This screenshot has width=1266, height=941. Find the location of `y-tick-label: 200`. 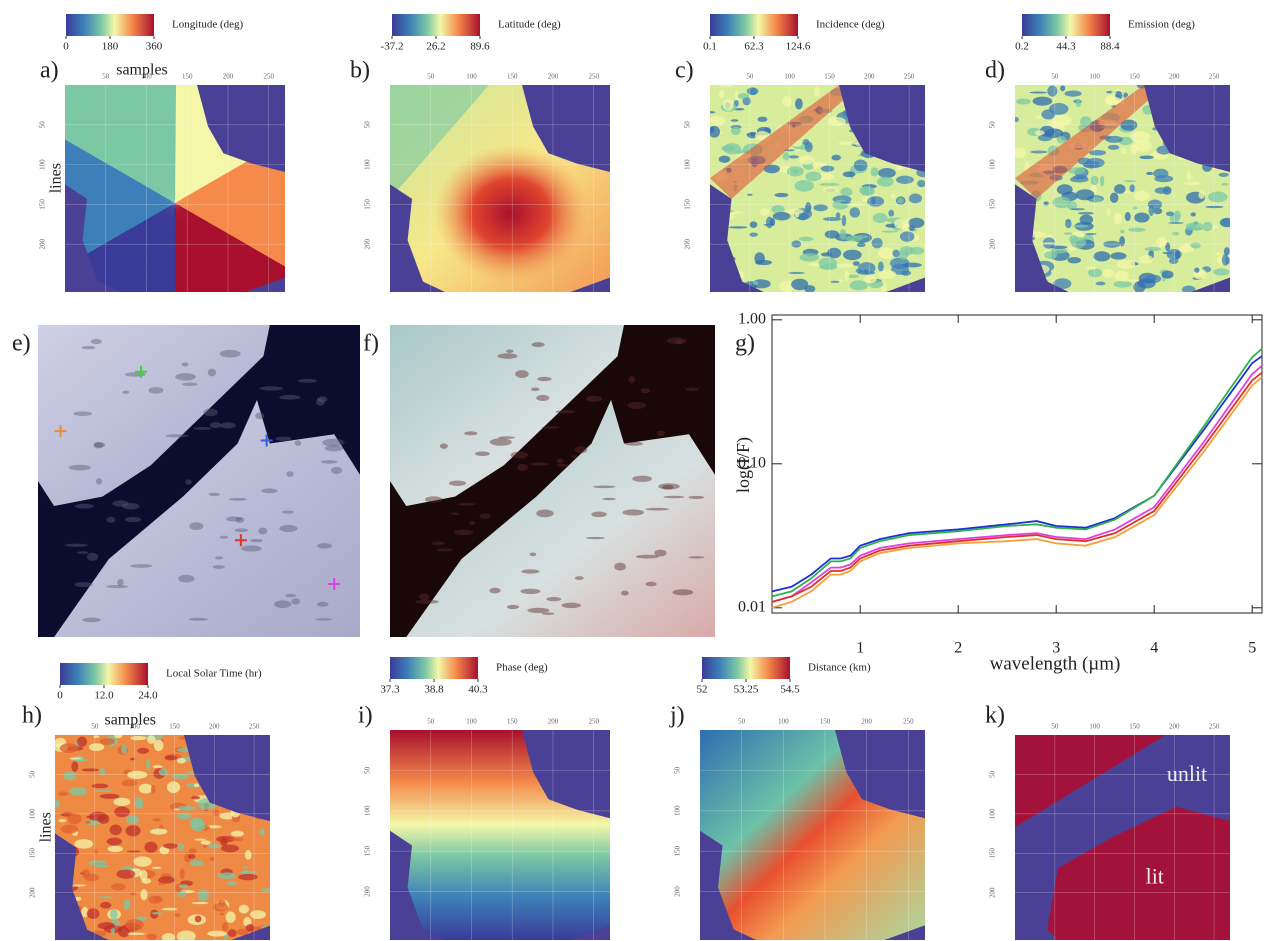

y-tick-label: 200 is located at coordinates (678, 891).